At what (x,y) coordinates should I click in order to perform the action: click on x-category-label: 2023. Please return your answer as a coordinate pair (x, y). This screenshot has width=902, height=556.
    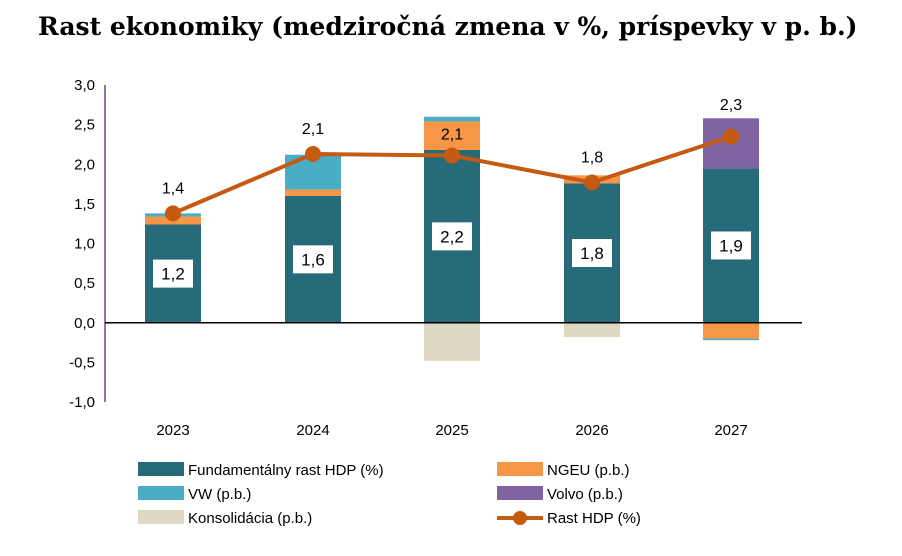
    Looking at the image, I should click on (172, 430).